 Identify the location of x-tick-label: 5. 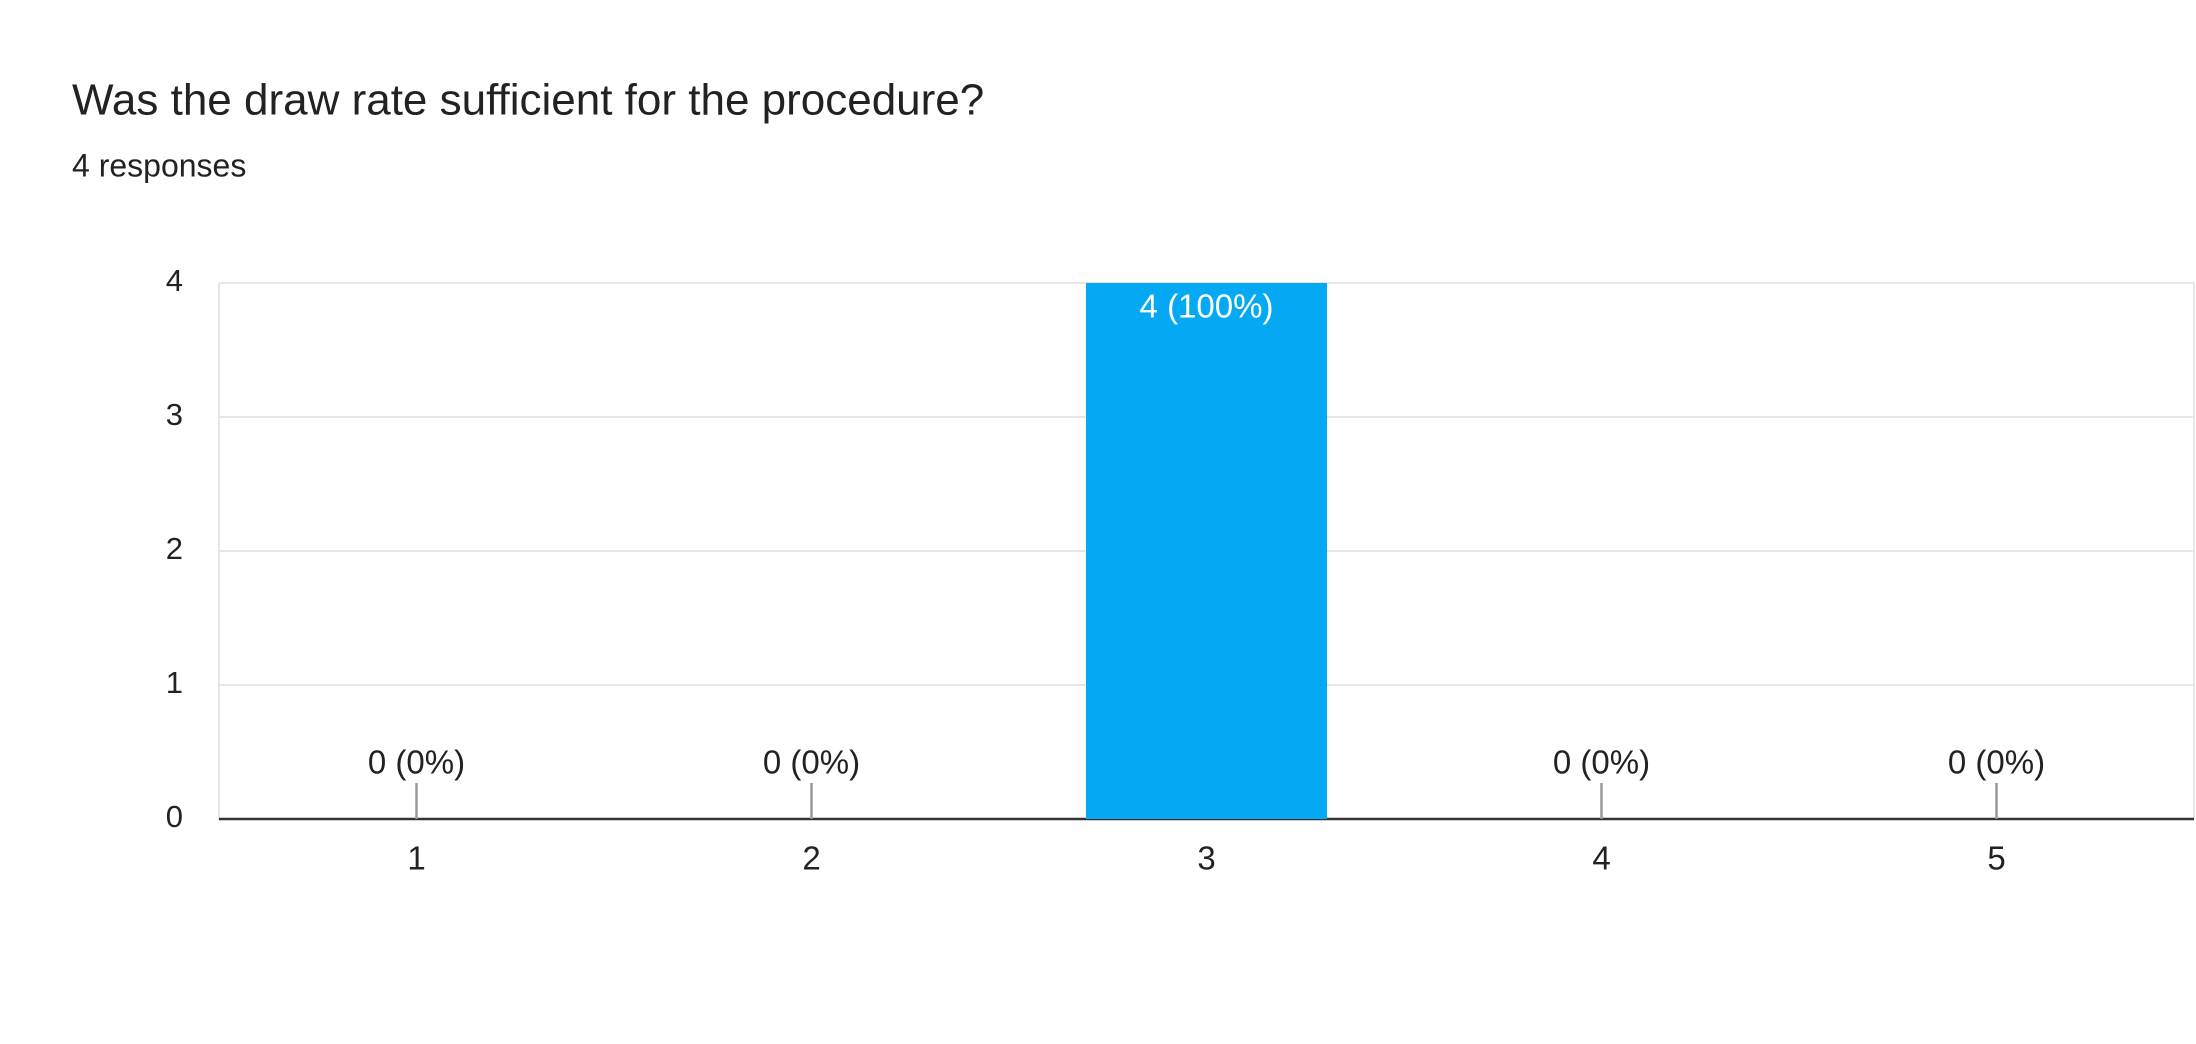
(1996, 858).